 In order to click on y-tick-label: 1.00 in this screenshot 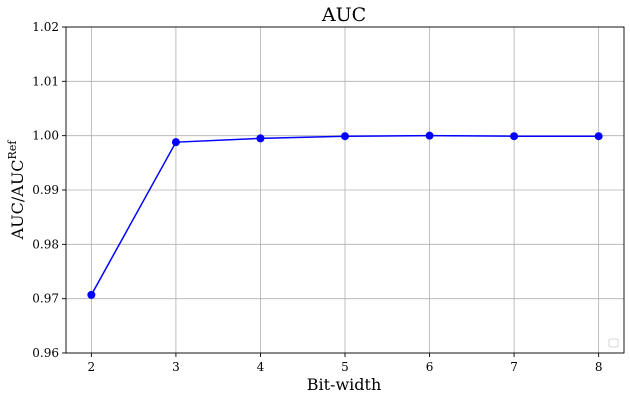, I will do `click(45, 136)`.